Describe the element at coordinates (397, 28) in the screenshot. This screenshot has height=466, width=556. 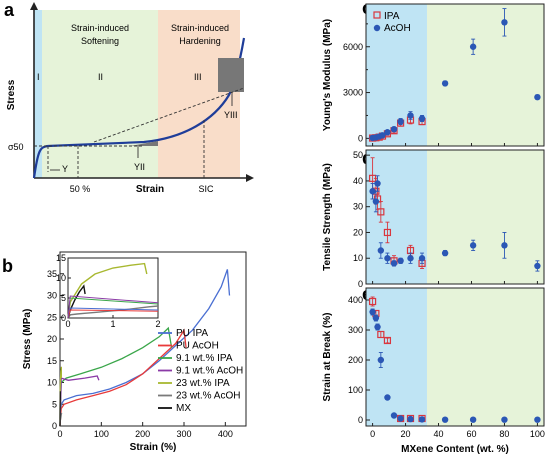
I see `legend-label-acoh: AcOH` at that location.